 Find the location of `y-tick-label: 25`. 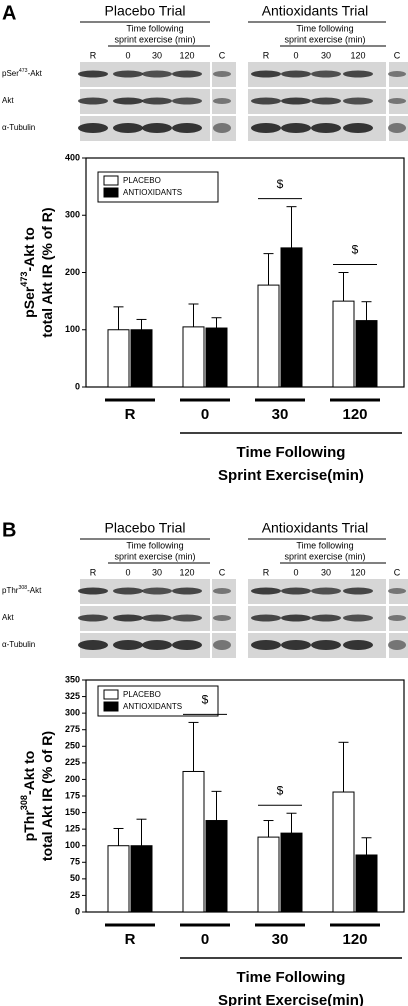

y-tick-label: 25 is located at coordinates (75, 895).